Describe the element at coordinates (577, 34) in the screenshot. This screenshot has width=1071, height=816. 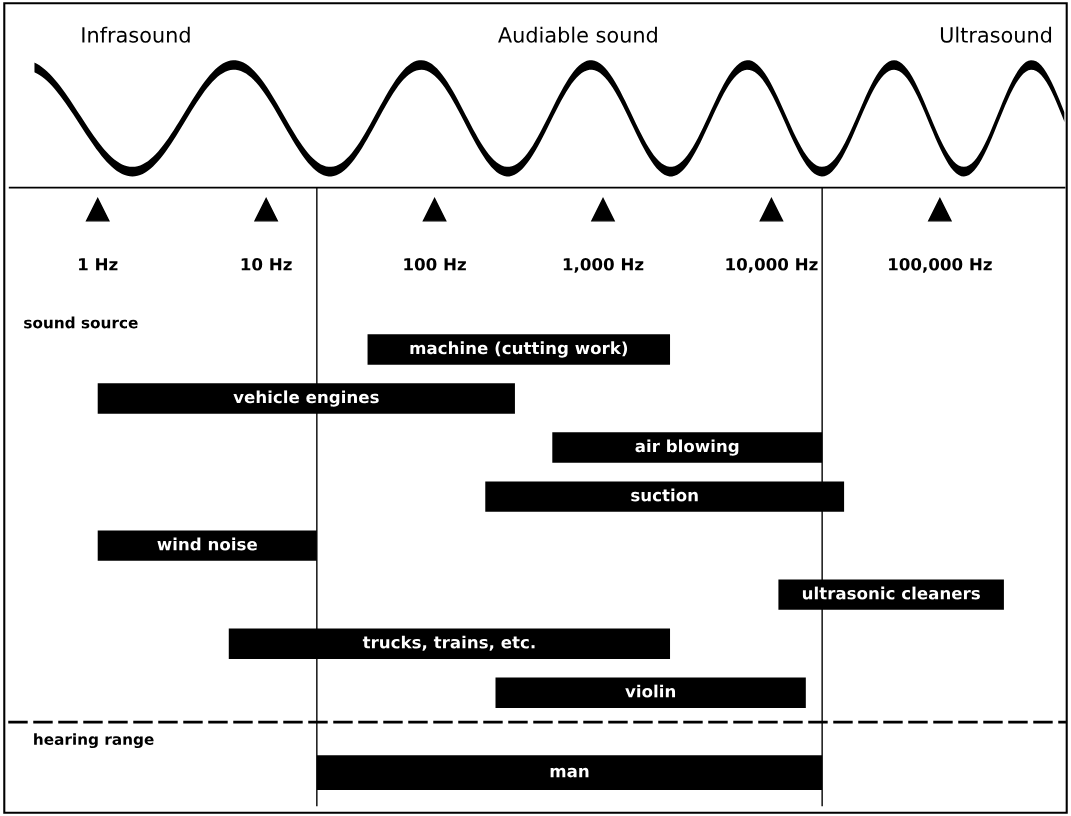
I see `text: Audiable sound` at that location.